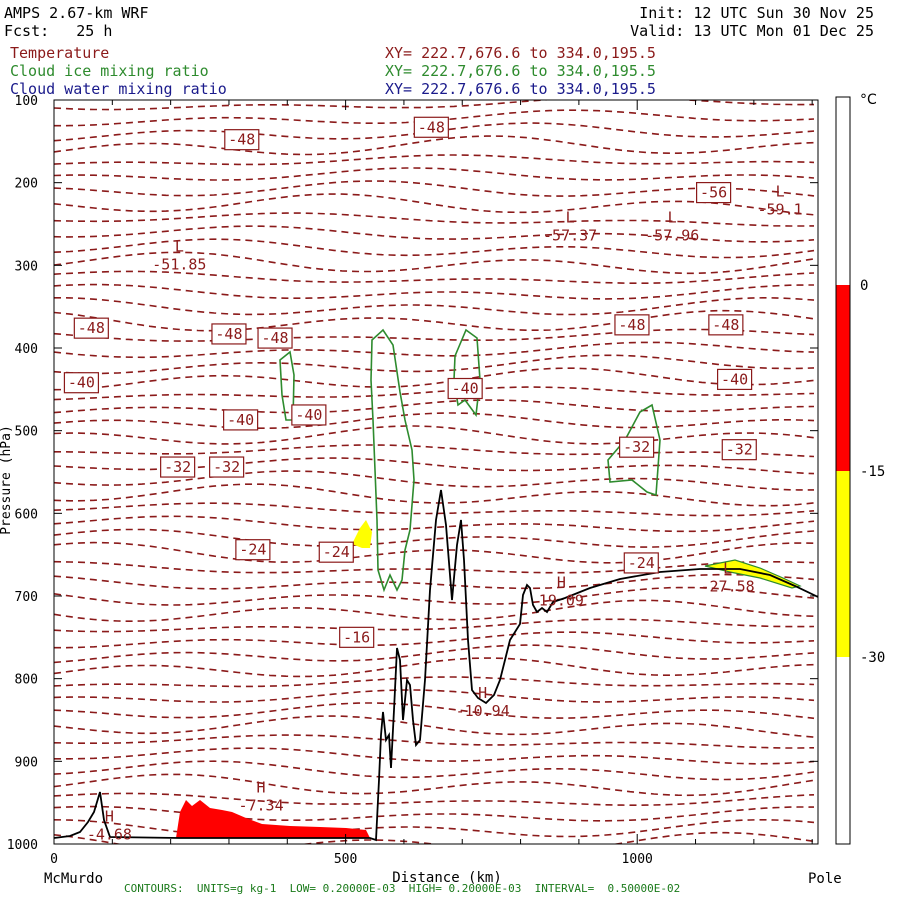 The image size is (900, 900). I want to click on y-tick-label: 700, so click(26, 597).